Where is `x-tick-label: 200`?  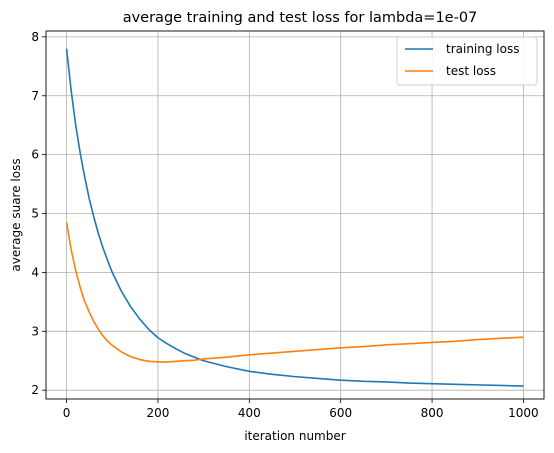 x-tick-label: 200 is located at coordinates (157, 413).